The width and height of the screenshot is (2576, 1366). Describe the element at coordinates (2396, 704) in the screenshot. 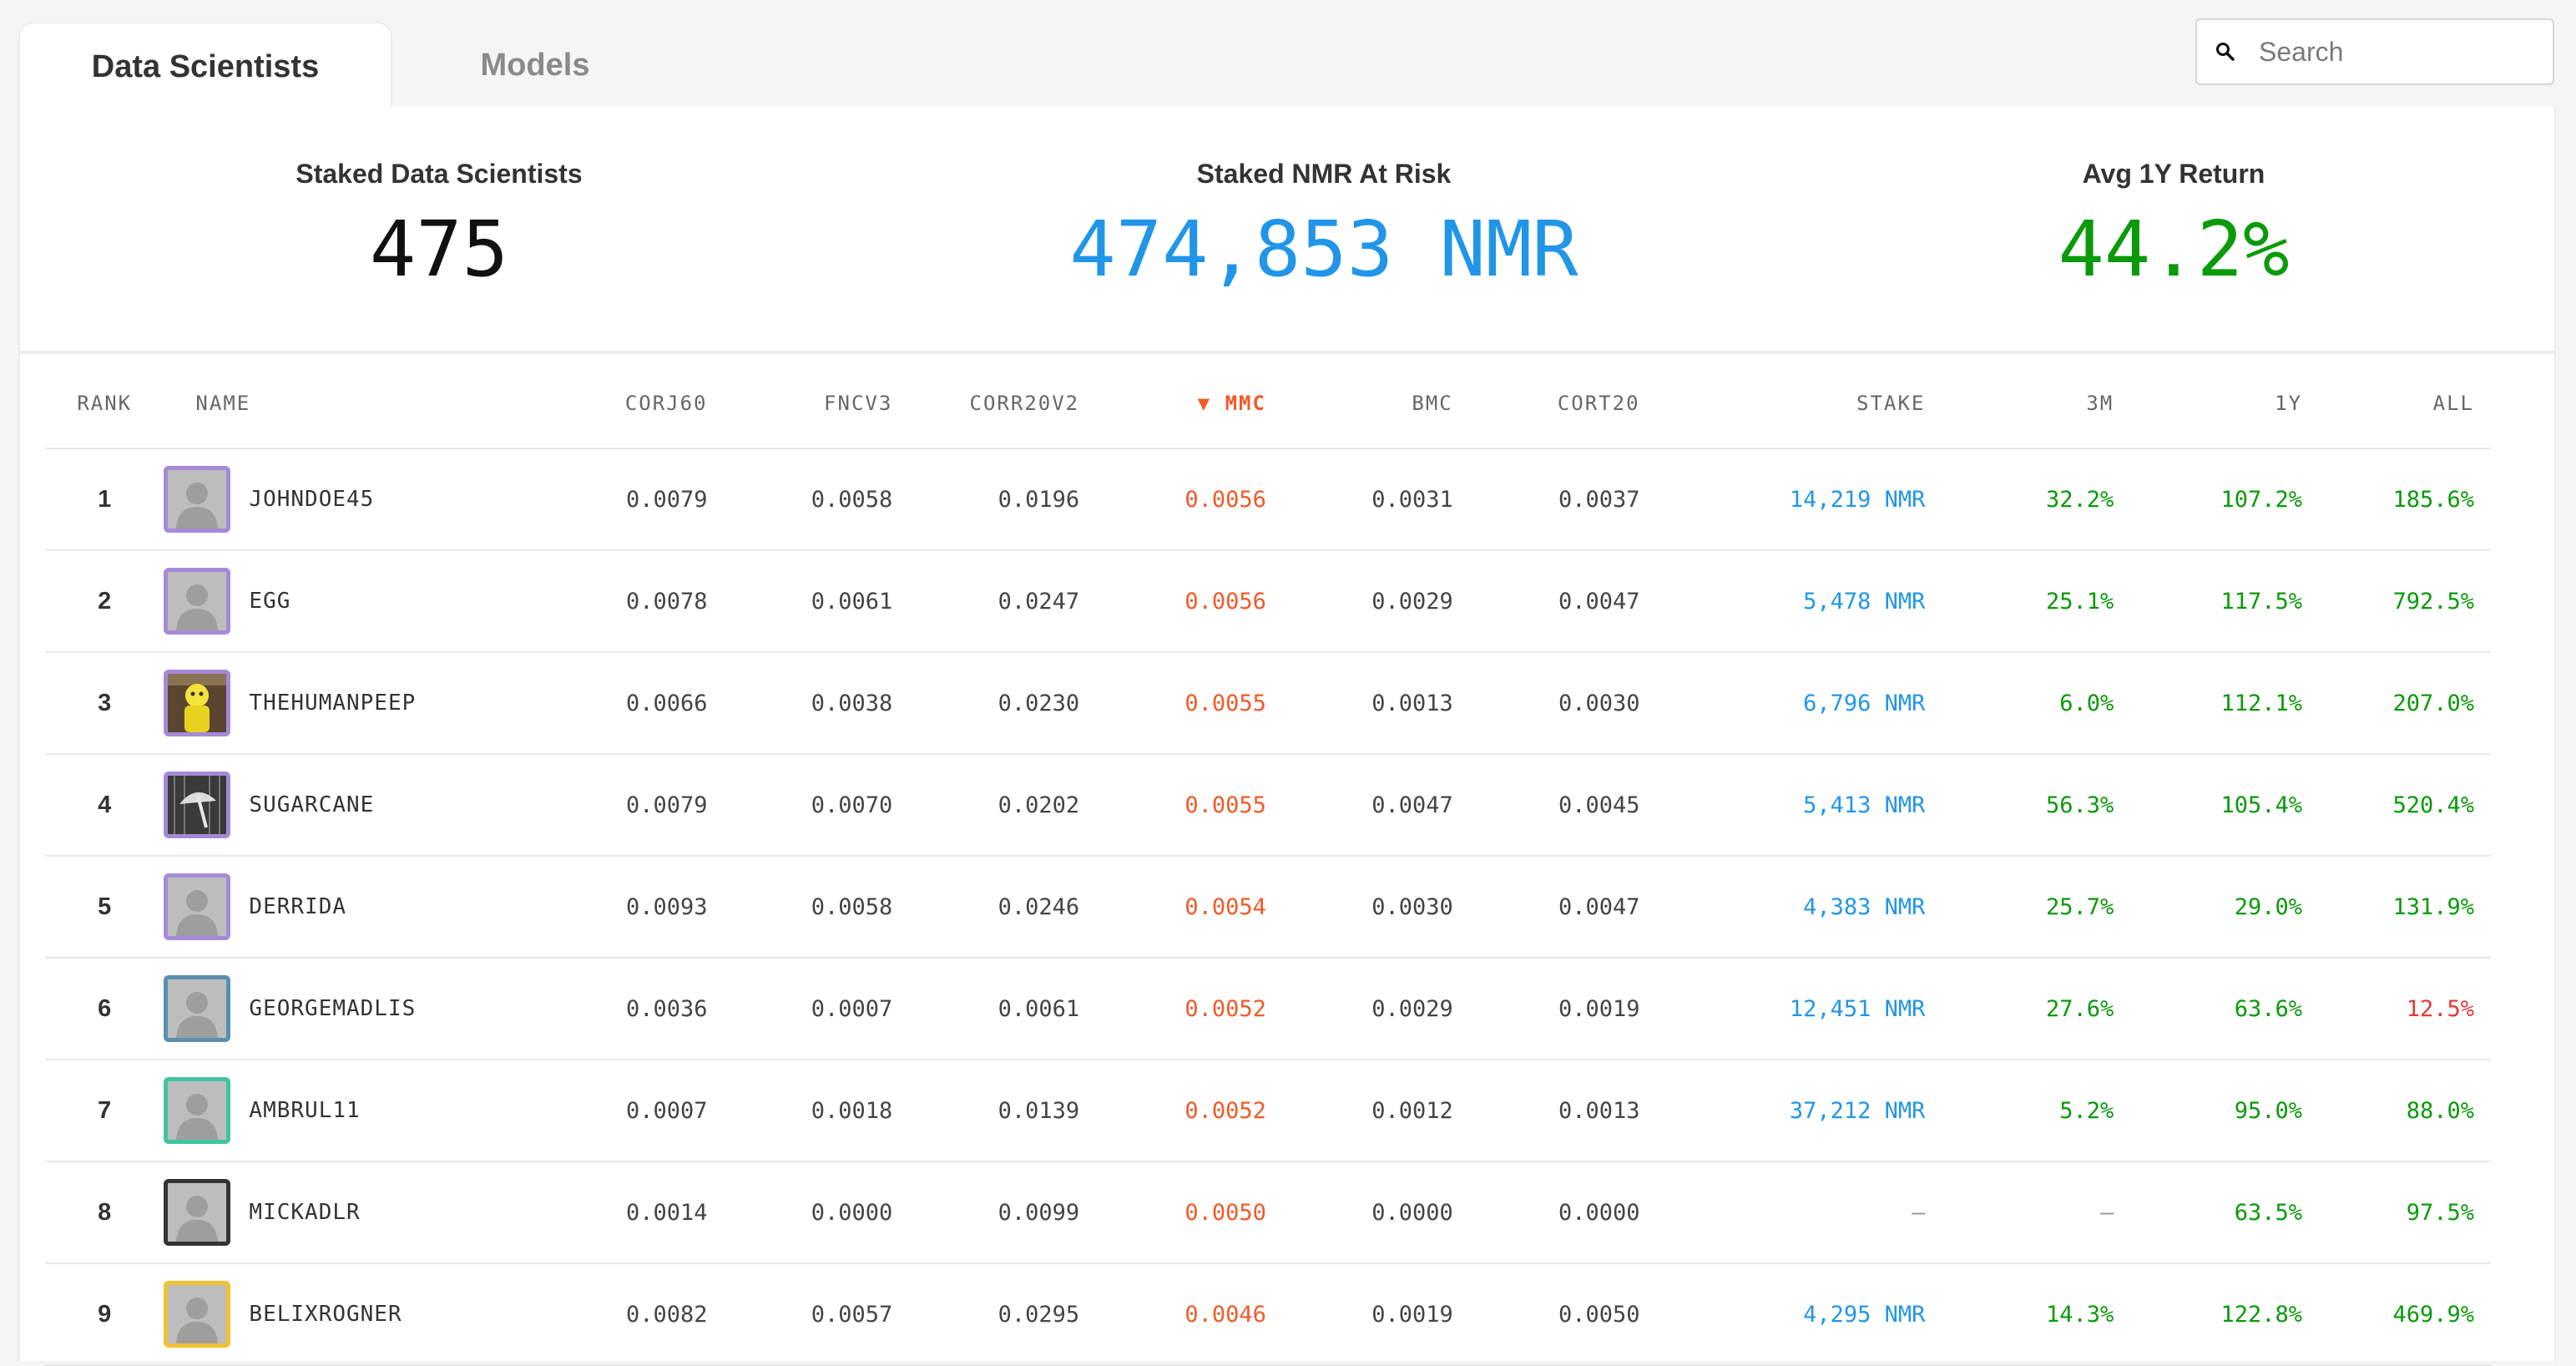

I see `return-all-cell: 207.0%` at that location.